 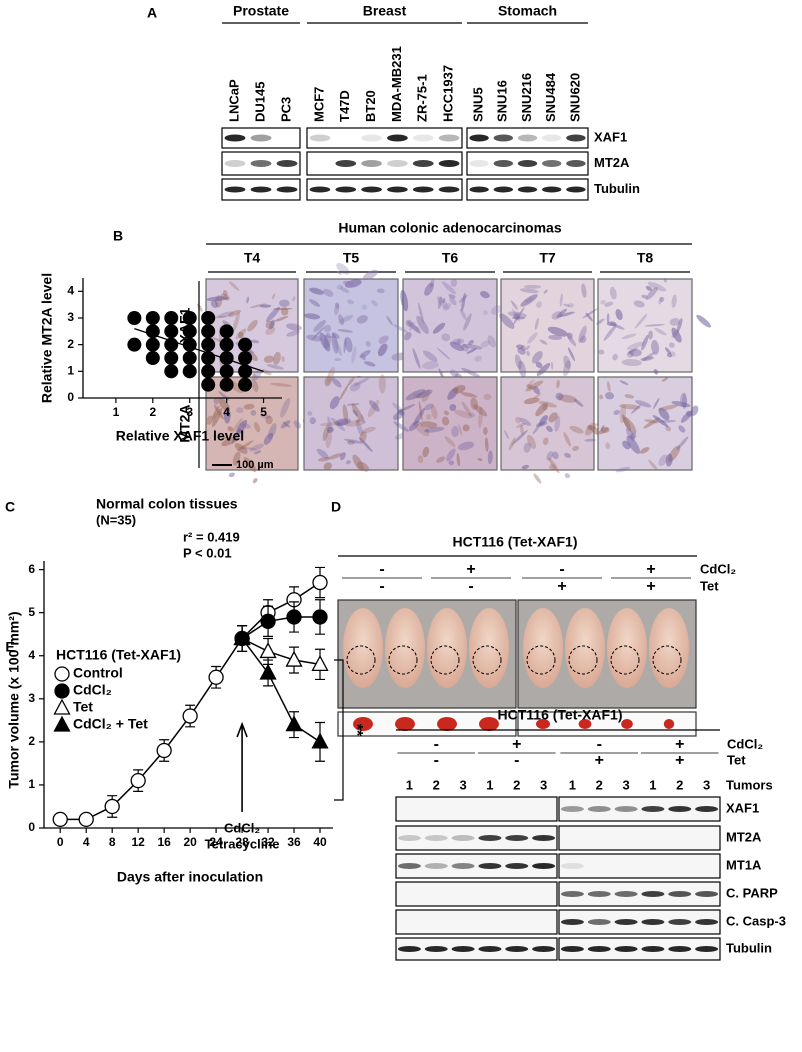 What do you see at coordinates (242, 843) in the screenshot?
I see `annotation: Tetracycline` at bounding box center [242, 843].